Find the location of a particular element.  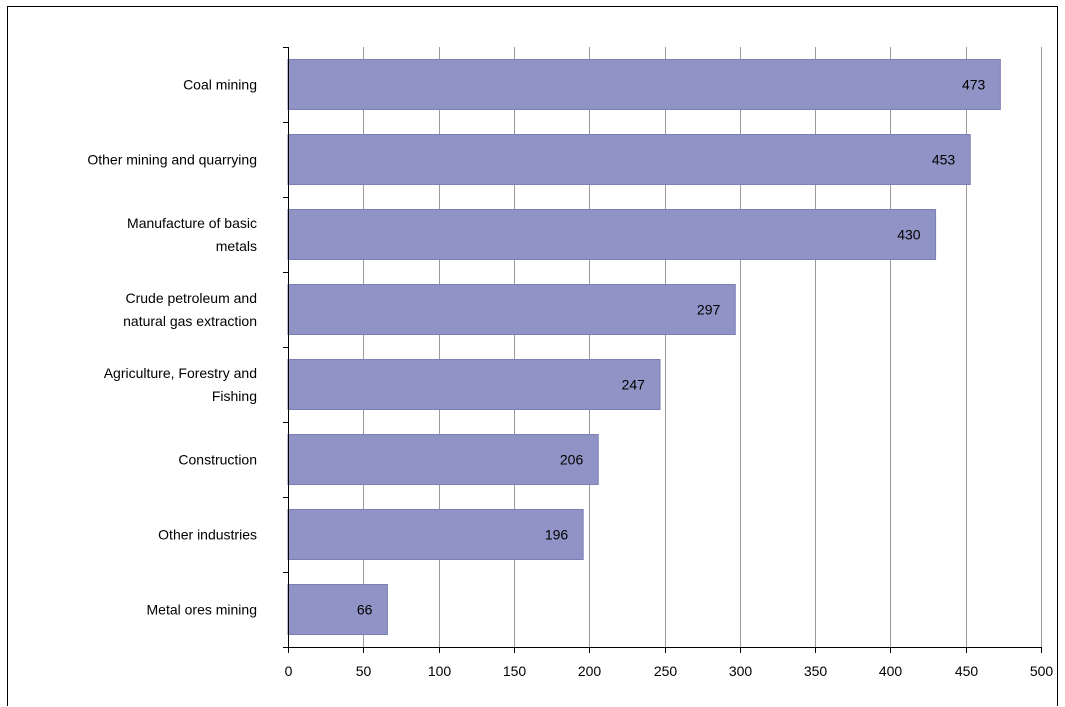

data-label-2: 430 is located at coordinates (909, 235).